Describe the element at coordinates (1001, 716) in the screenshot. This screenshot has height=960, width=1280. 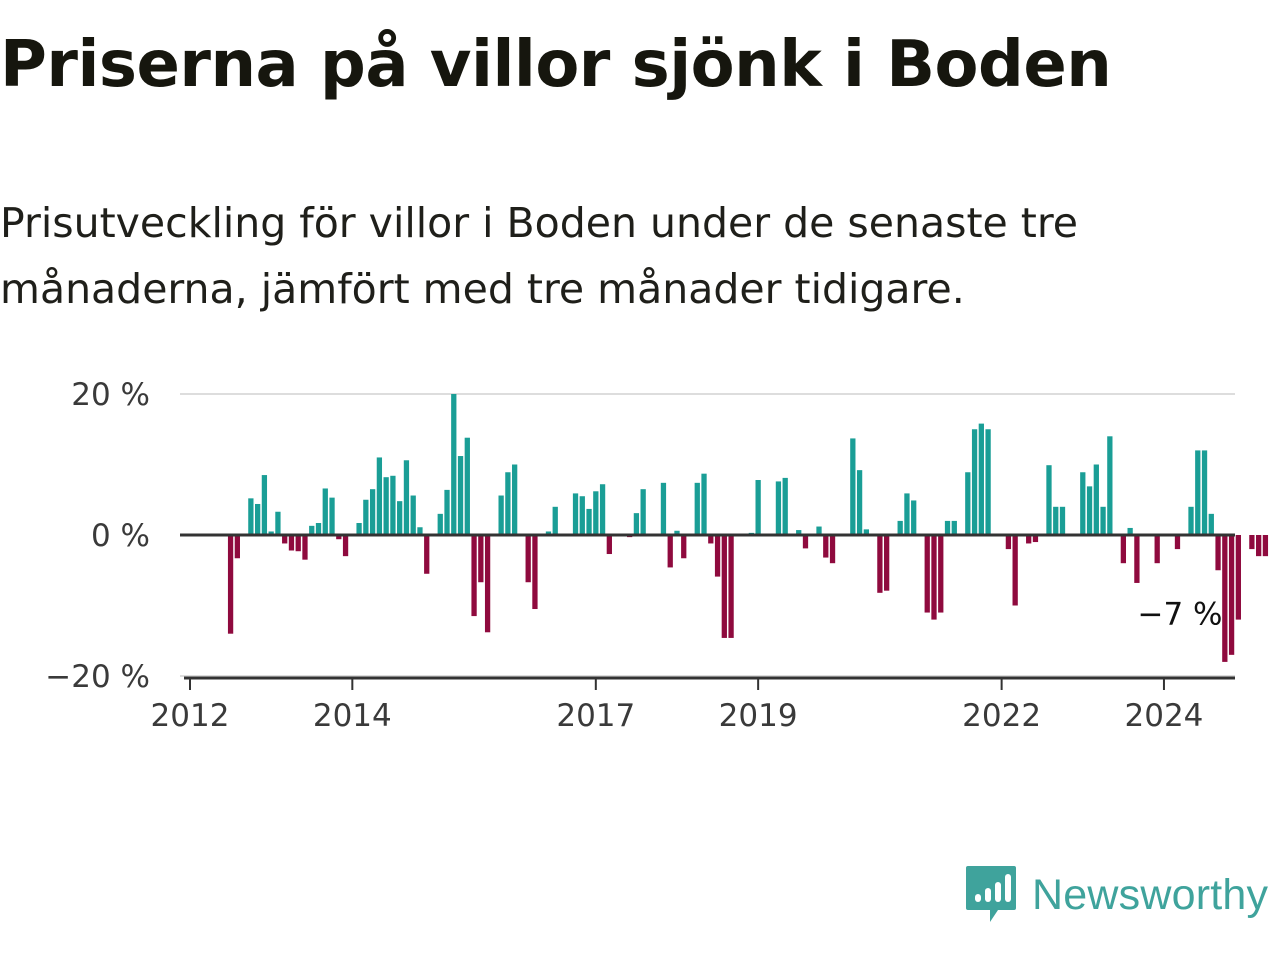
I see `x-tick-label: 2022` at that location.